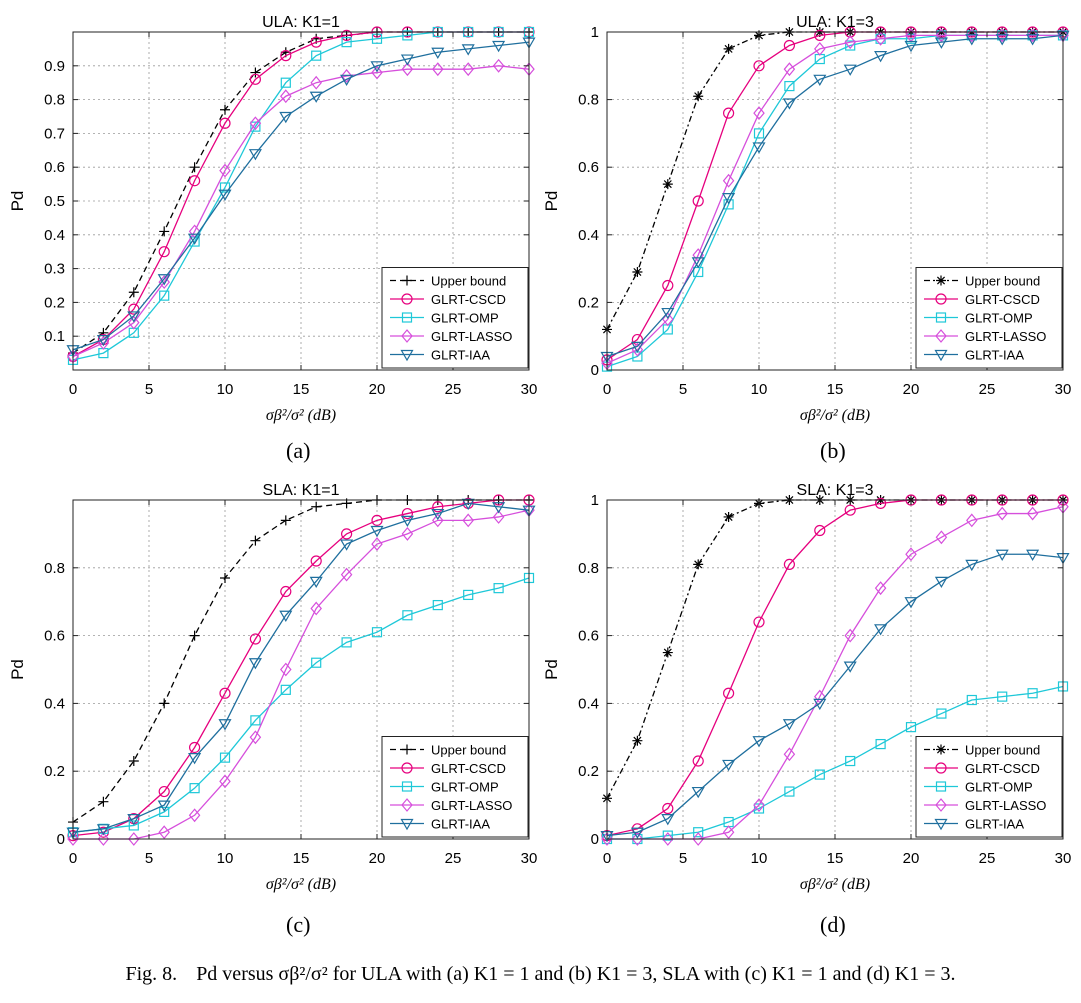 This screenshot has height=1003, width=1081. I want to click on legend-label-glrt-iaa: GLRT-IAA, so click(994, 824).